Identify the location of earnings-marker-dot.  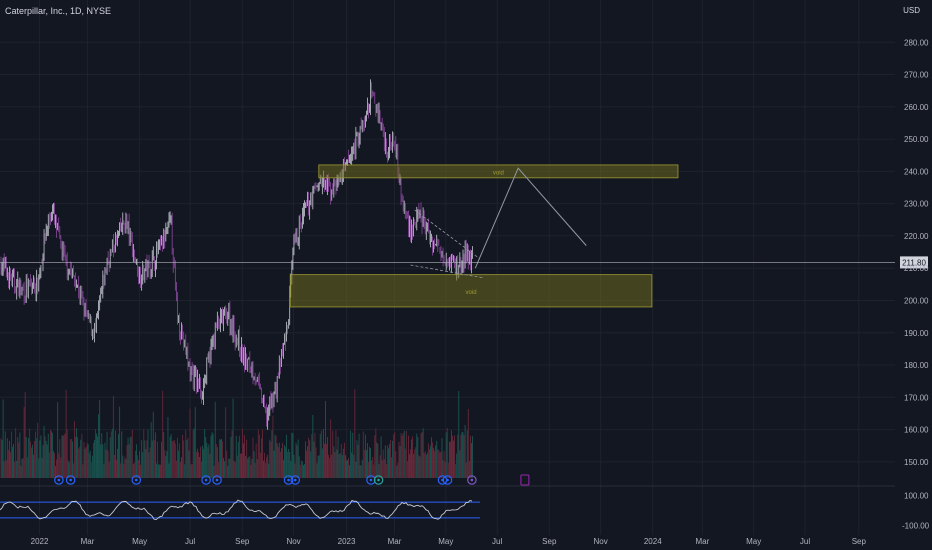
(295, 480).